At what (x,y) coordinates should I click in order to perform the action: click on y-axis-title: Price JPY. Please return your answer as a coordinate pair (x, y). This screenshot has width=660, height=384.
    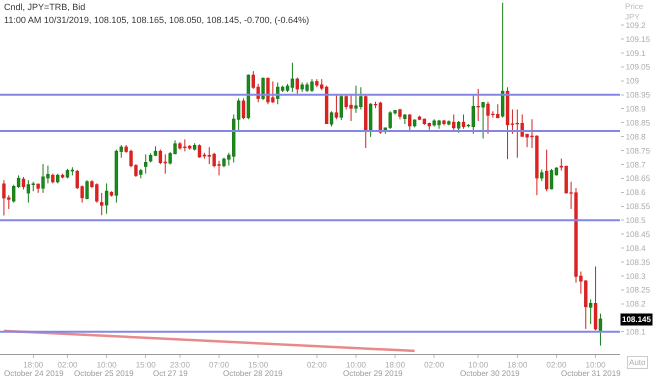
    Looking at the image, I should click on (634, 12).